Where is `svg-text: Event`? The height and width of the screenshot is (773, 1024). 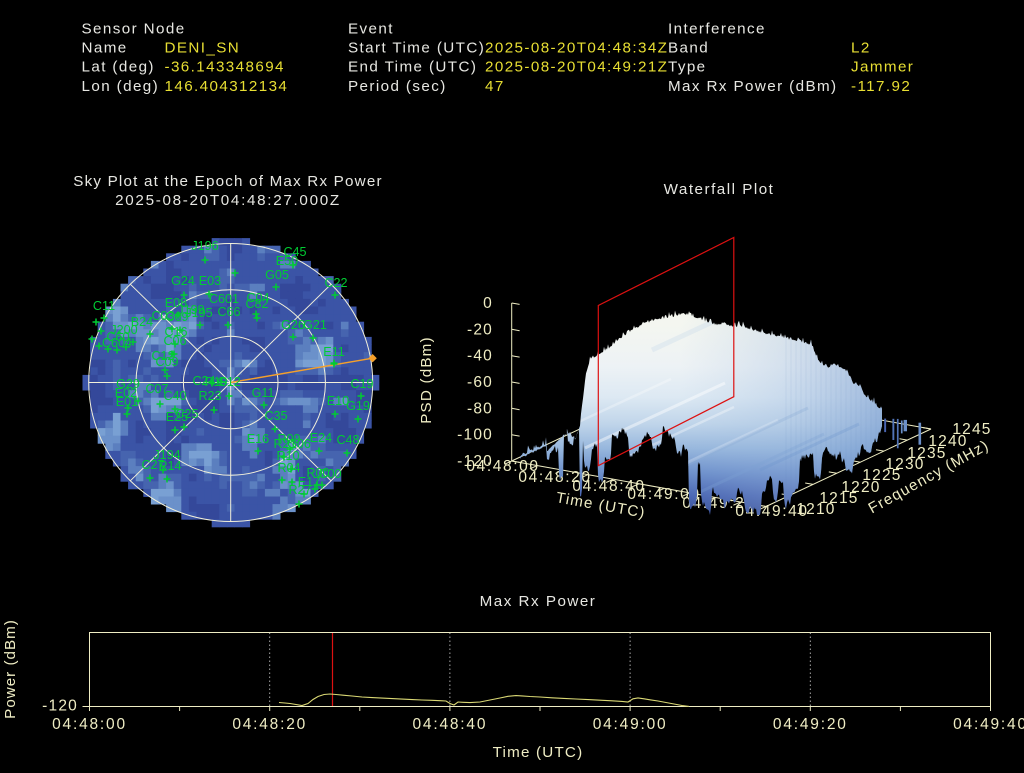 svg-text: Event is located at coordinates (371, 29).